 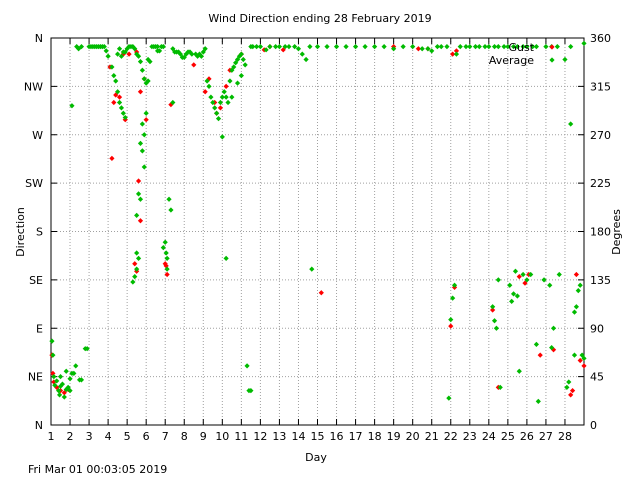 What do you see at coordinates (508, 436) in the screenshot?
I see `x-tick-label: 25` at bounding box center [508, 436].